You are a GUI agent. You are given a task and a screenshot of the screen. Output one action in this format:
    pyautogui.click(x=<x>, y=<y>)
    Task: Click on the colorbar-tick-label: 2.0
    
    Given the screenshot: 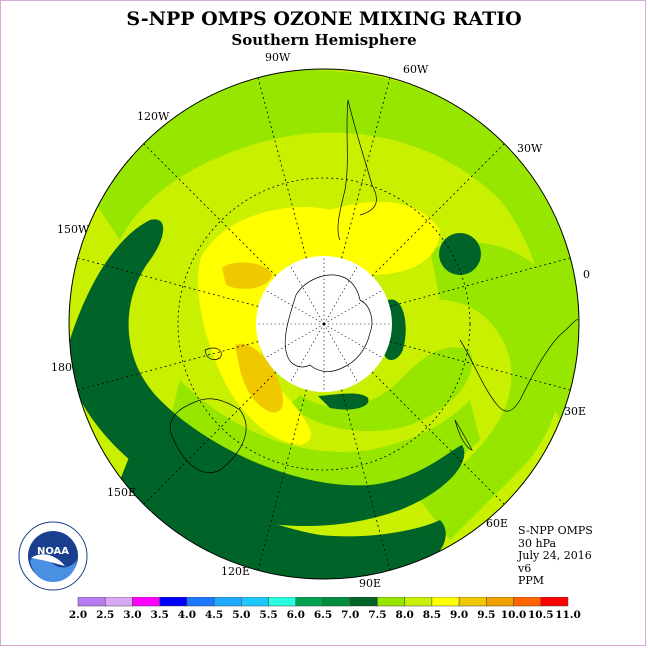 What is the action you would take?
    pyautogui.click(x=78, y=615)
    